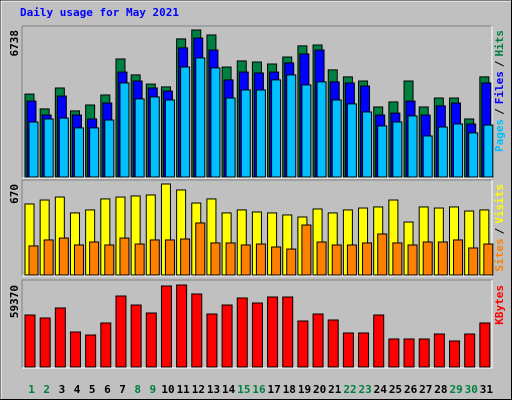 This screenshot has height=400, width=512. What do you see at coordinates (499, 204) in the screenshot?
I see `legend-entry: Visits` at bounding box center [499, 204].